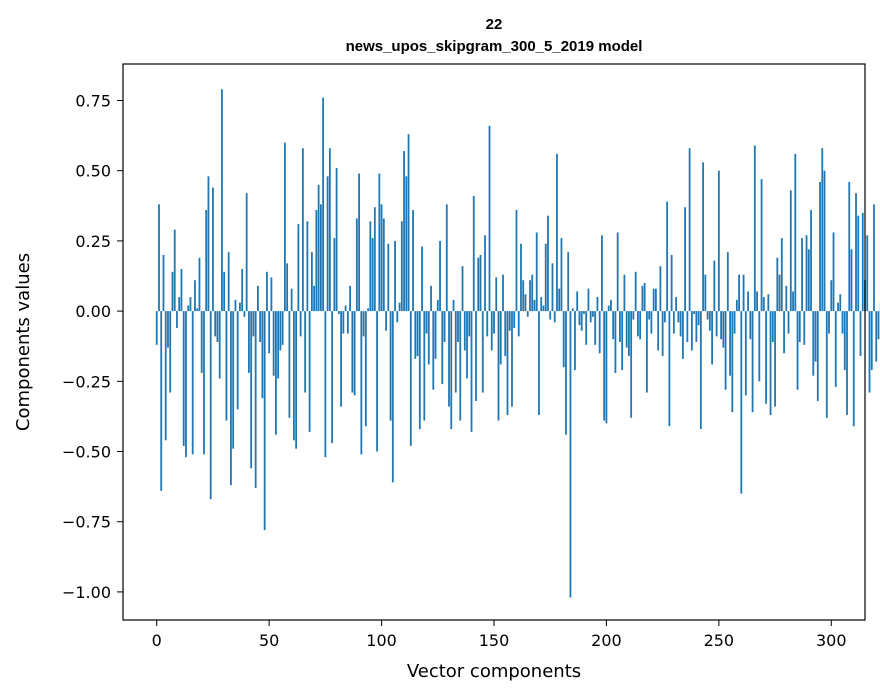 The width and height of the screenshot is (880, 696). I want to click on y-tick-label: −0.25, so click(86, 381).